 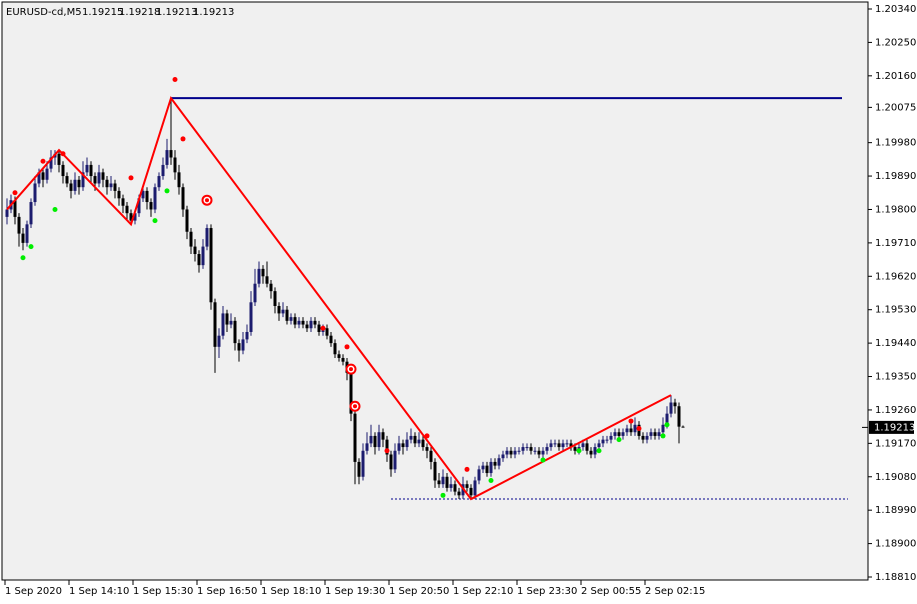 I want to click on x-tick-label: 1 Sep 14:10, so click(x=99, y=591).